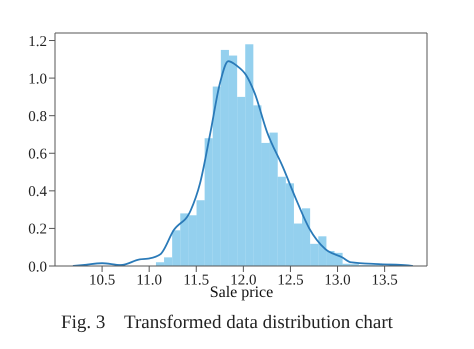  What do you see at coordinates (337, 280) in the screenshot?
I see `x-tick-label: 13.0` at bounding box center [337, 280].